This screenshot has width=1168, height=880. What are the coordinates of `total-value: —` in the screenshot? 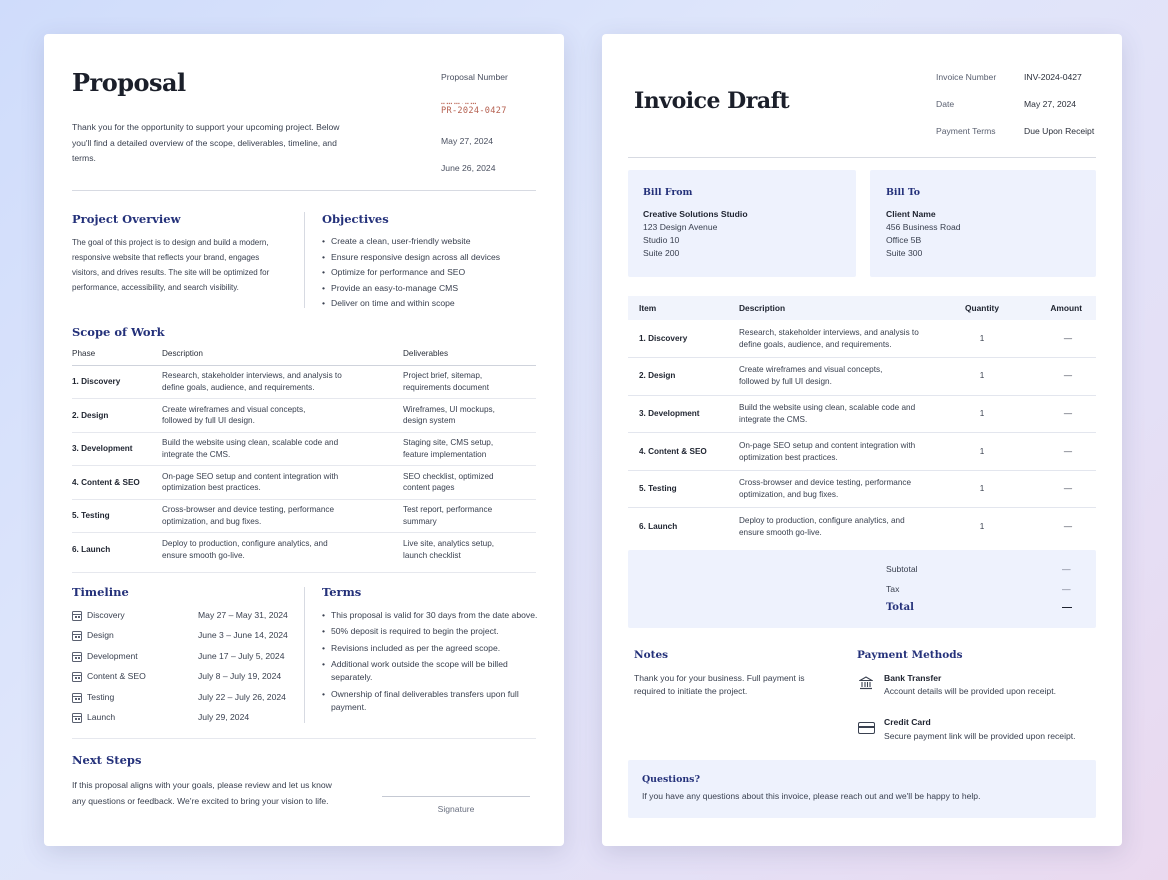 It's located at (1067, 607).